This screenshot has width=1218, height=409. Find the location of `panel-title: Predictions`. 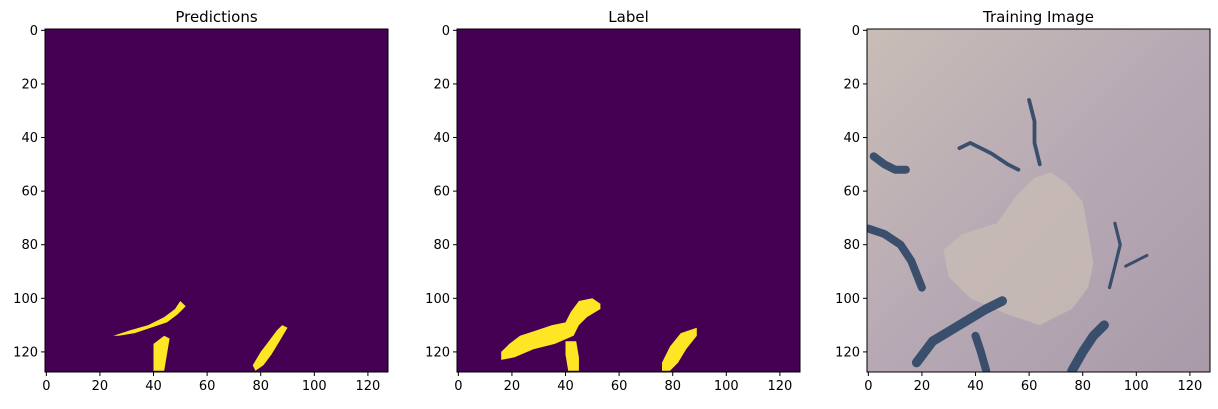

panel-title: Predictions is located at coordinates (216, 17).